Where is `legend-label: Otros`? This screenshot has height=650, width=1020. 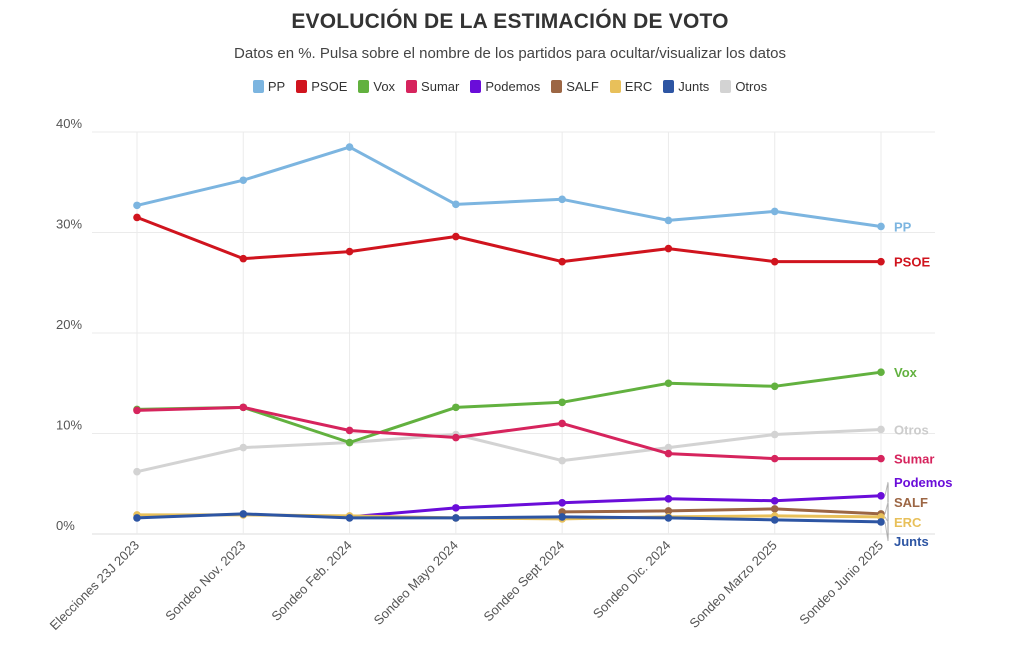
legend-label: Otros is located at coordinates (751, 86).